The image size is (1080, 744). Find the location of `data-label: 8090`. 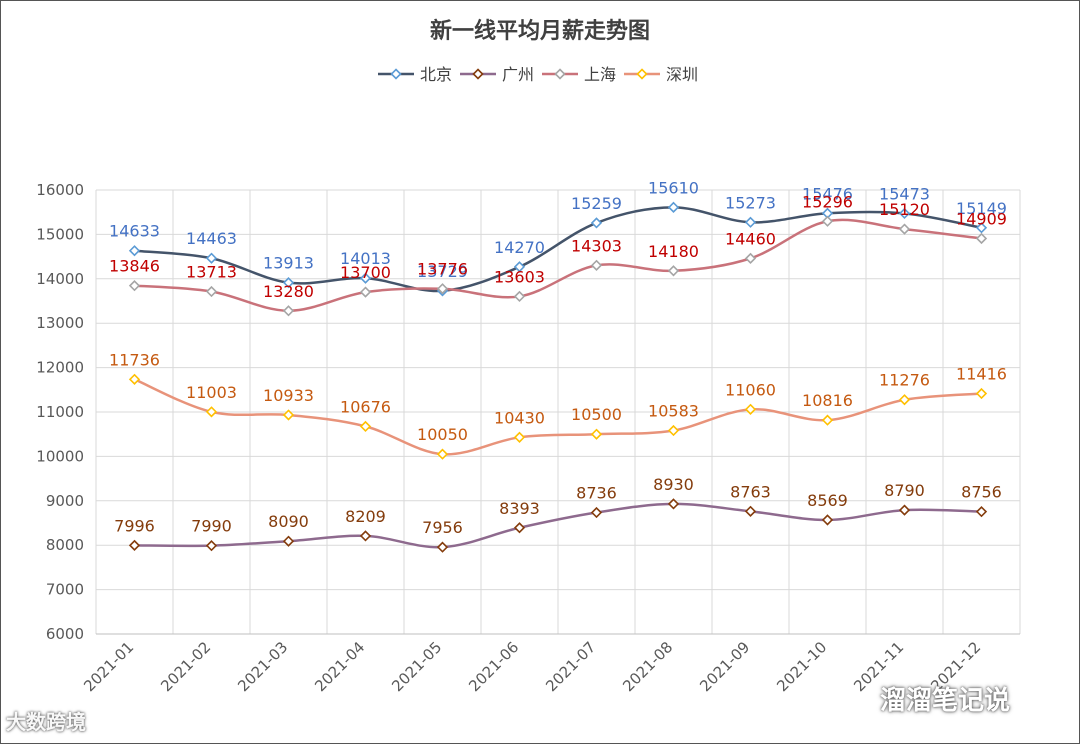

data-label: 8090 is located at coordinates (288, 521).